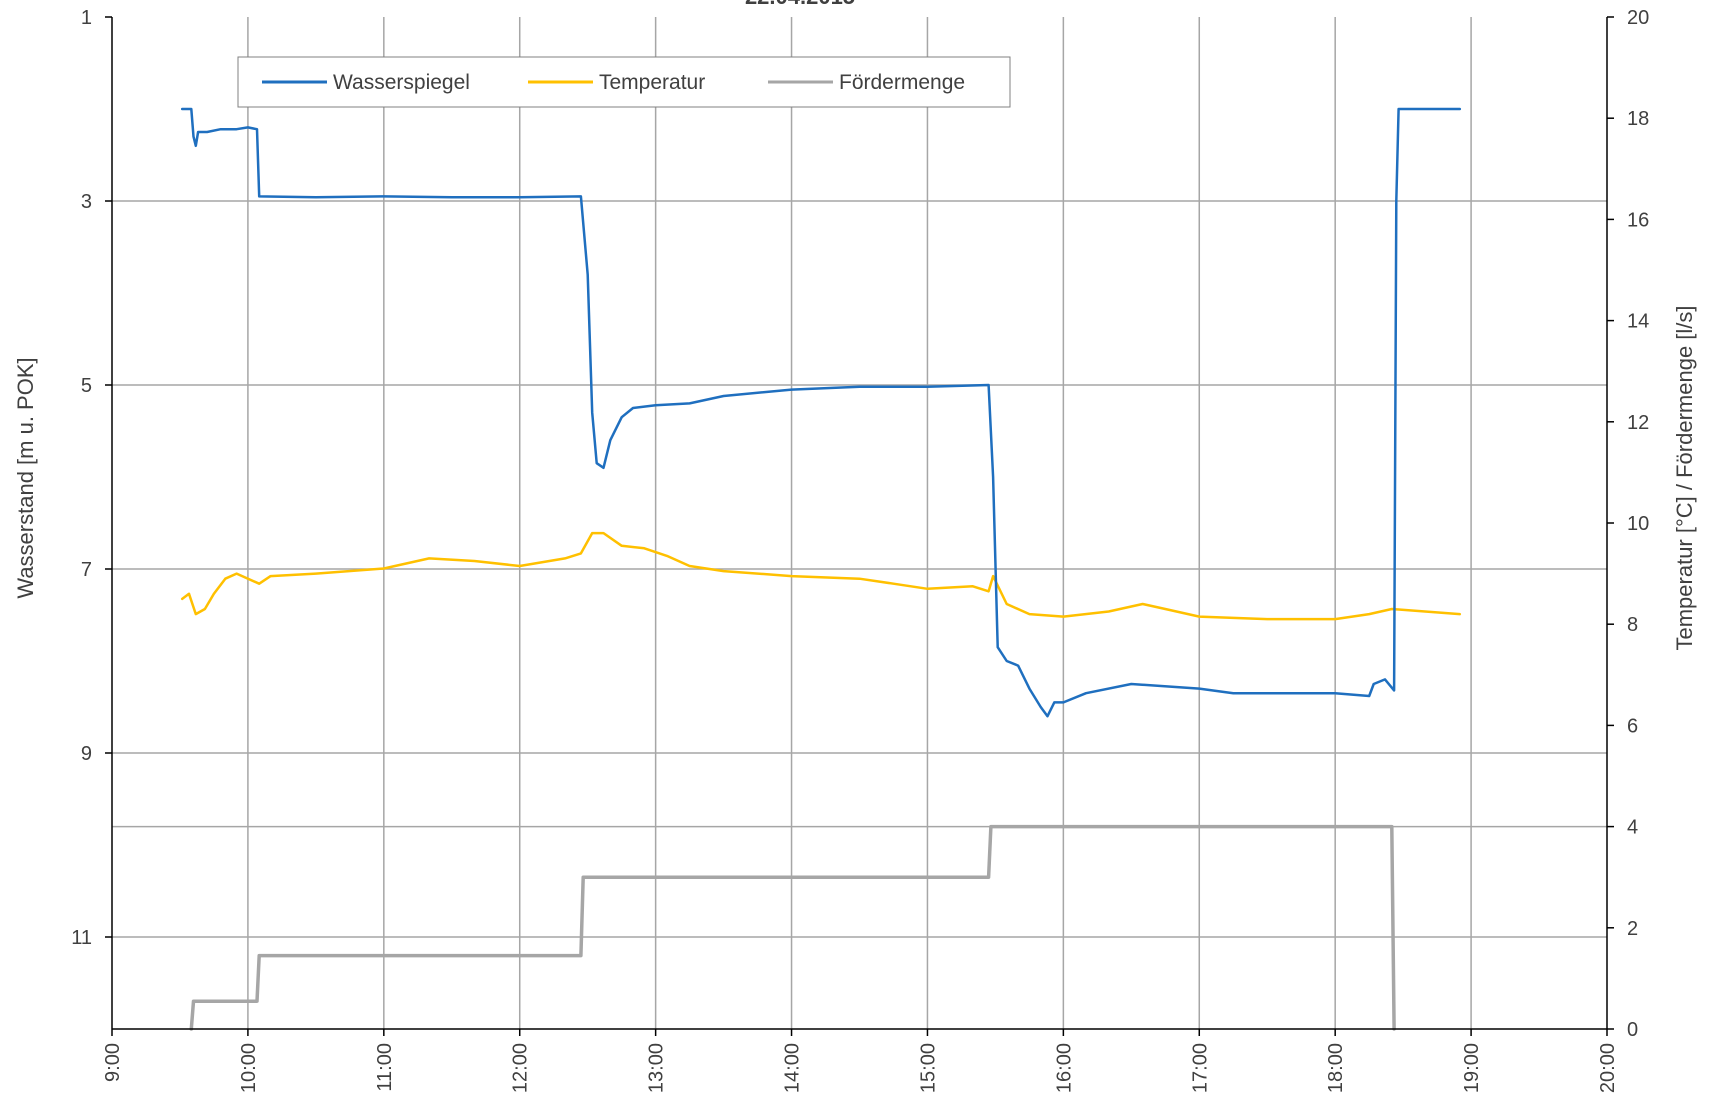 The height and width of the screenshot is (1119, 1713). What do you see at coordinates (249, 1068) in the screenshot?
I see `x-tick-label: 10:00` at bounding box center [249, 1068].